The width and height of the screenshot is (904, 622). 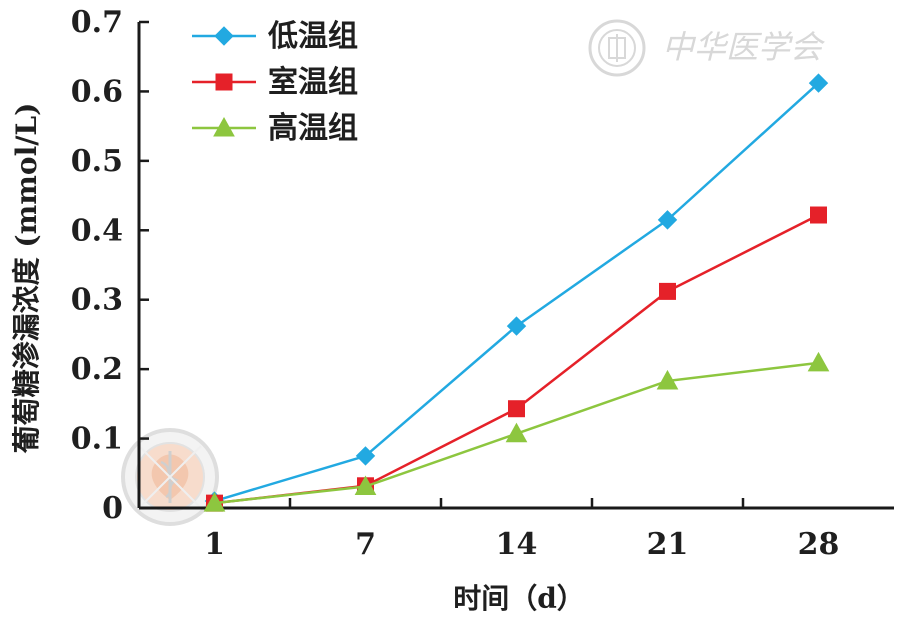 What do you see at coordinates (312, 36) in the screenshot?
I see `legend-label: 低温组` at bounding box center [312, 36].